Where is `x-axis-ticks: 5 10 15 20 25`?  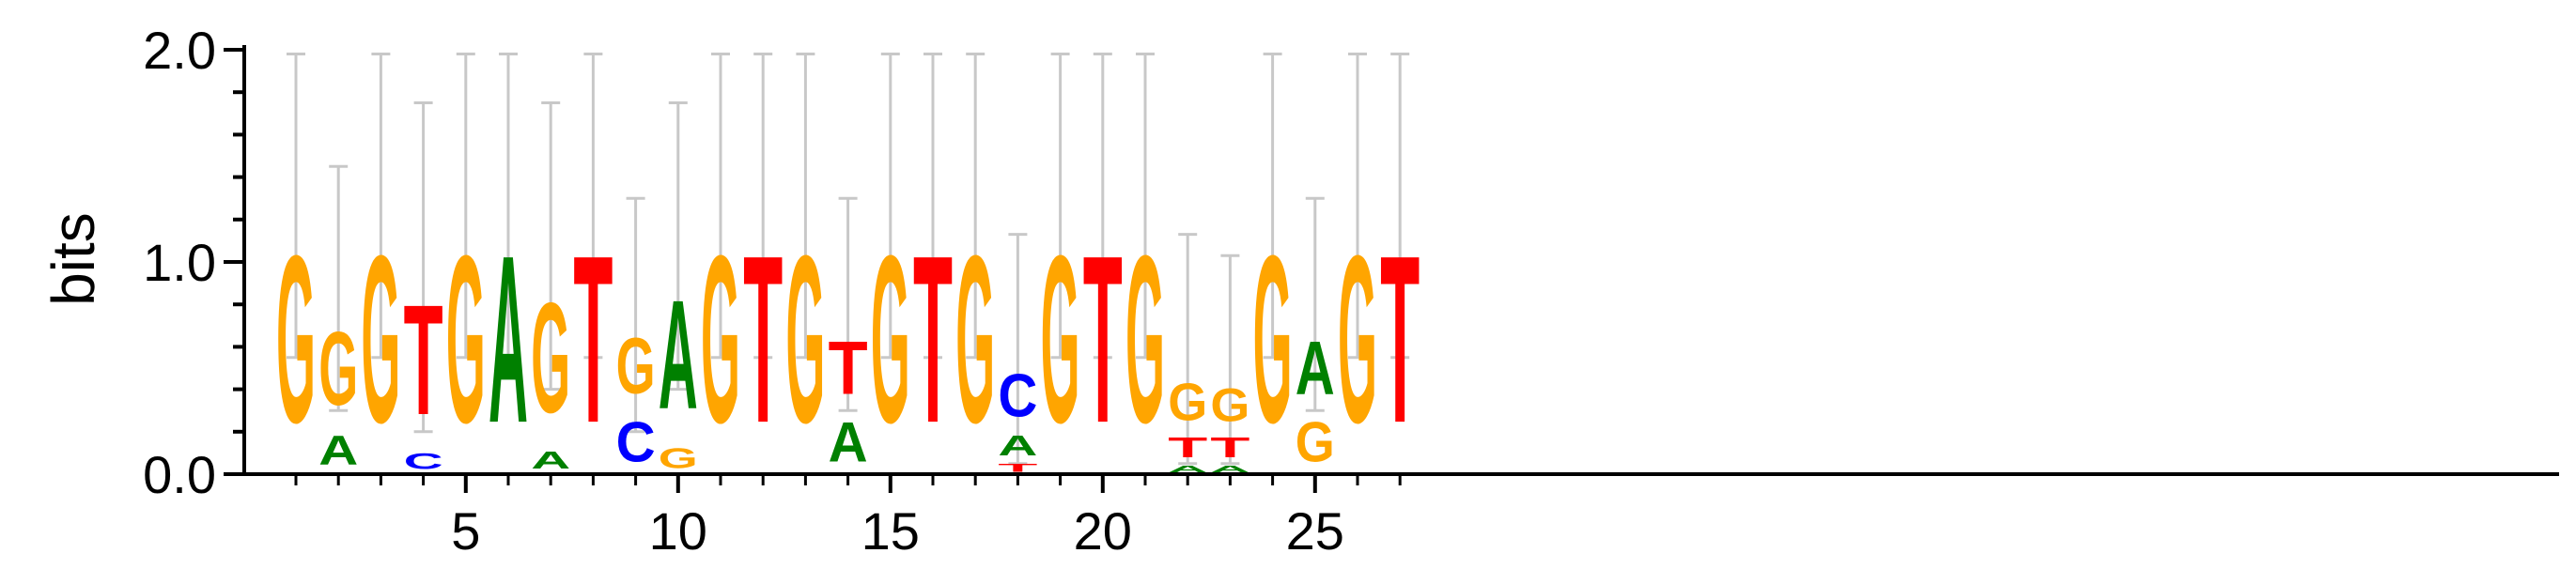
x-axis-ticks: 5 10 15 20 25 is located at coordinates (848, 517).